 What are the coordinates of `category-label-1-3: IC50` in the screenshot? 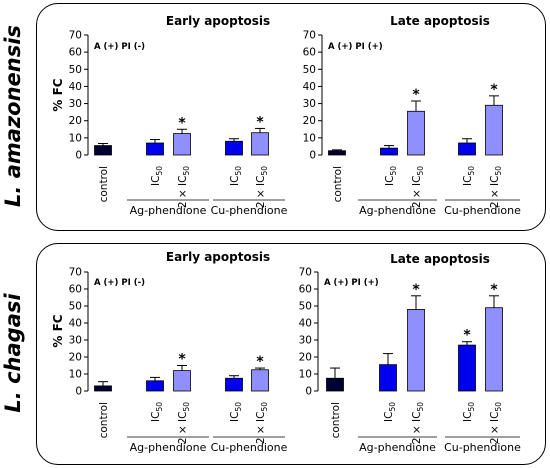 It's located at (469, 176).